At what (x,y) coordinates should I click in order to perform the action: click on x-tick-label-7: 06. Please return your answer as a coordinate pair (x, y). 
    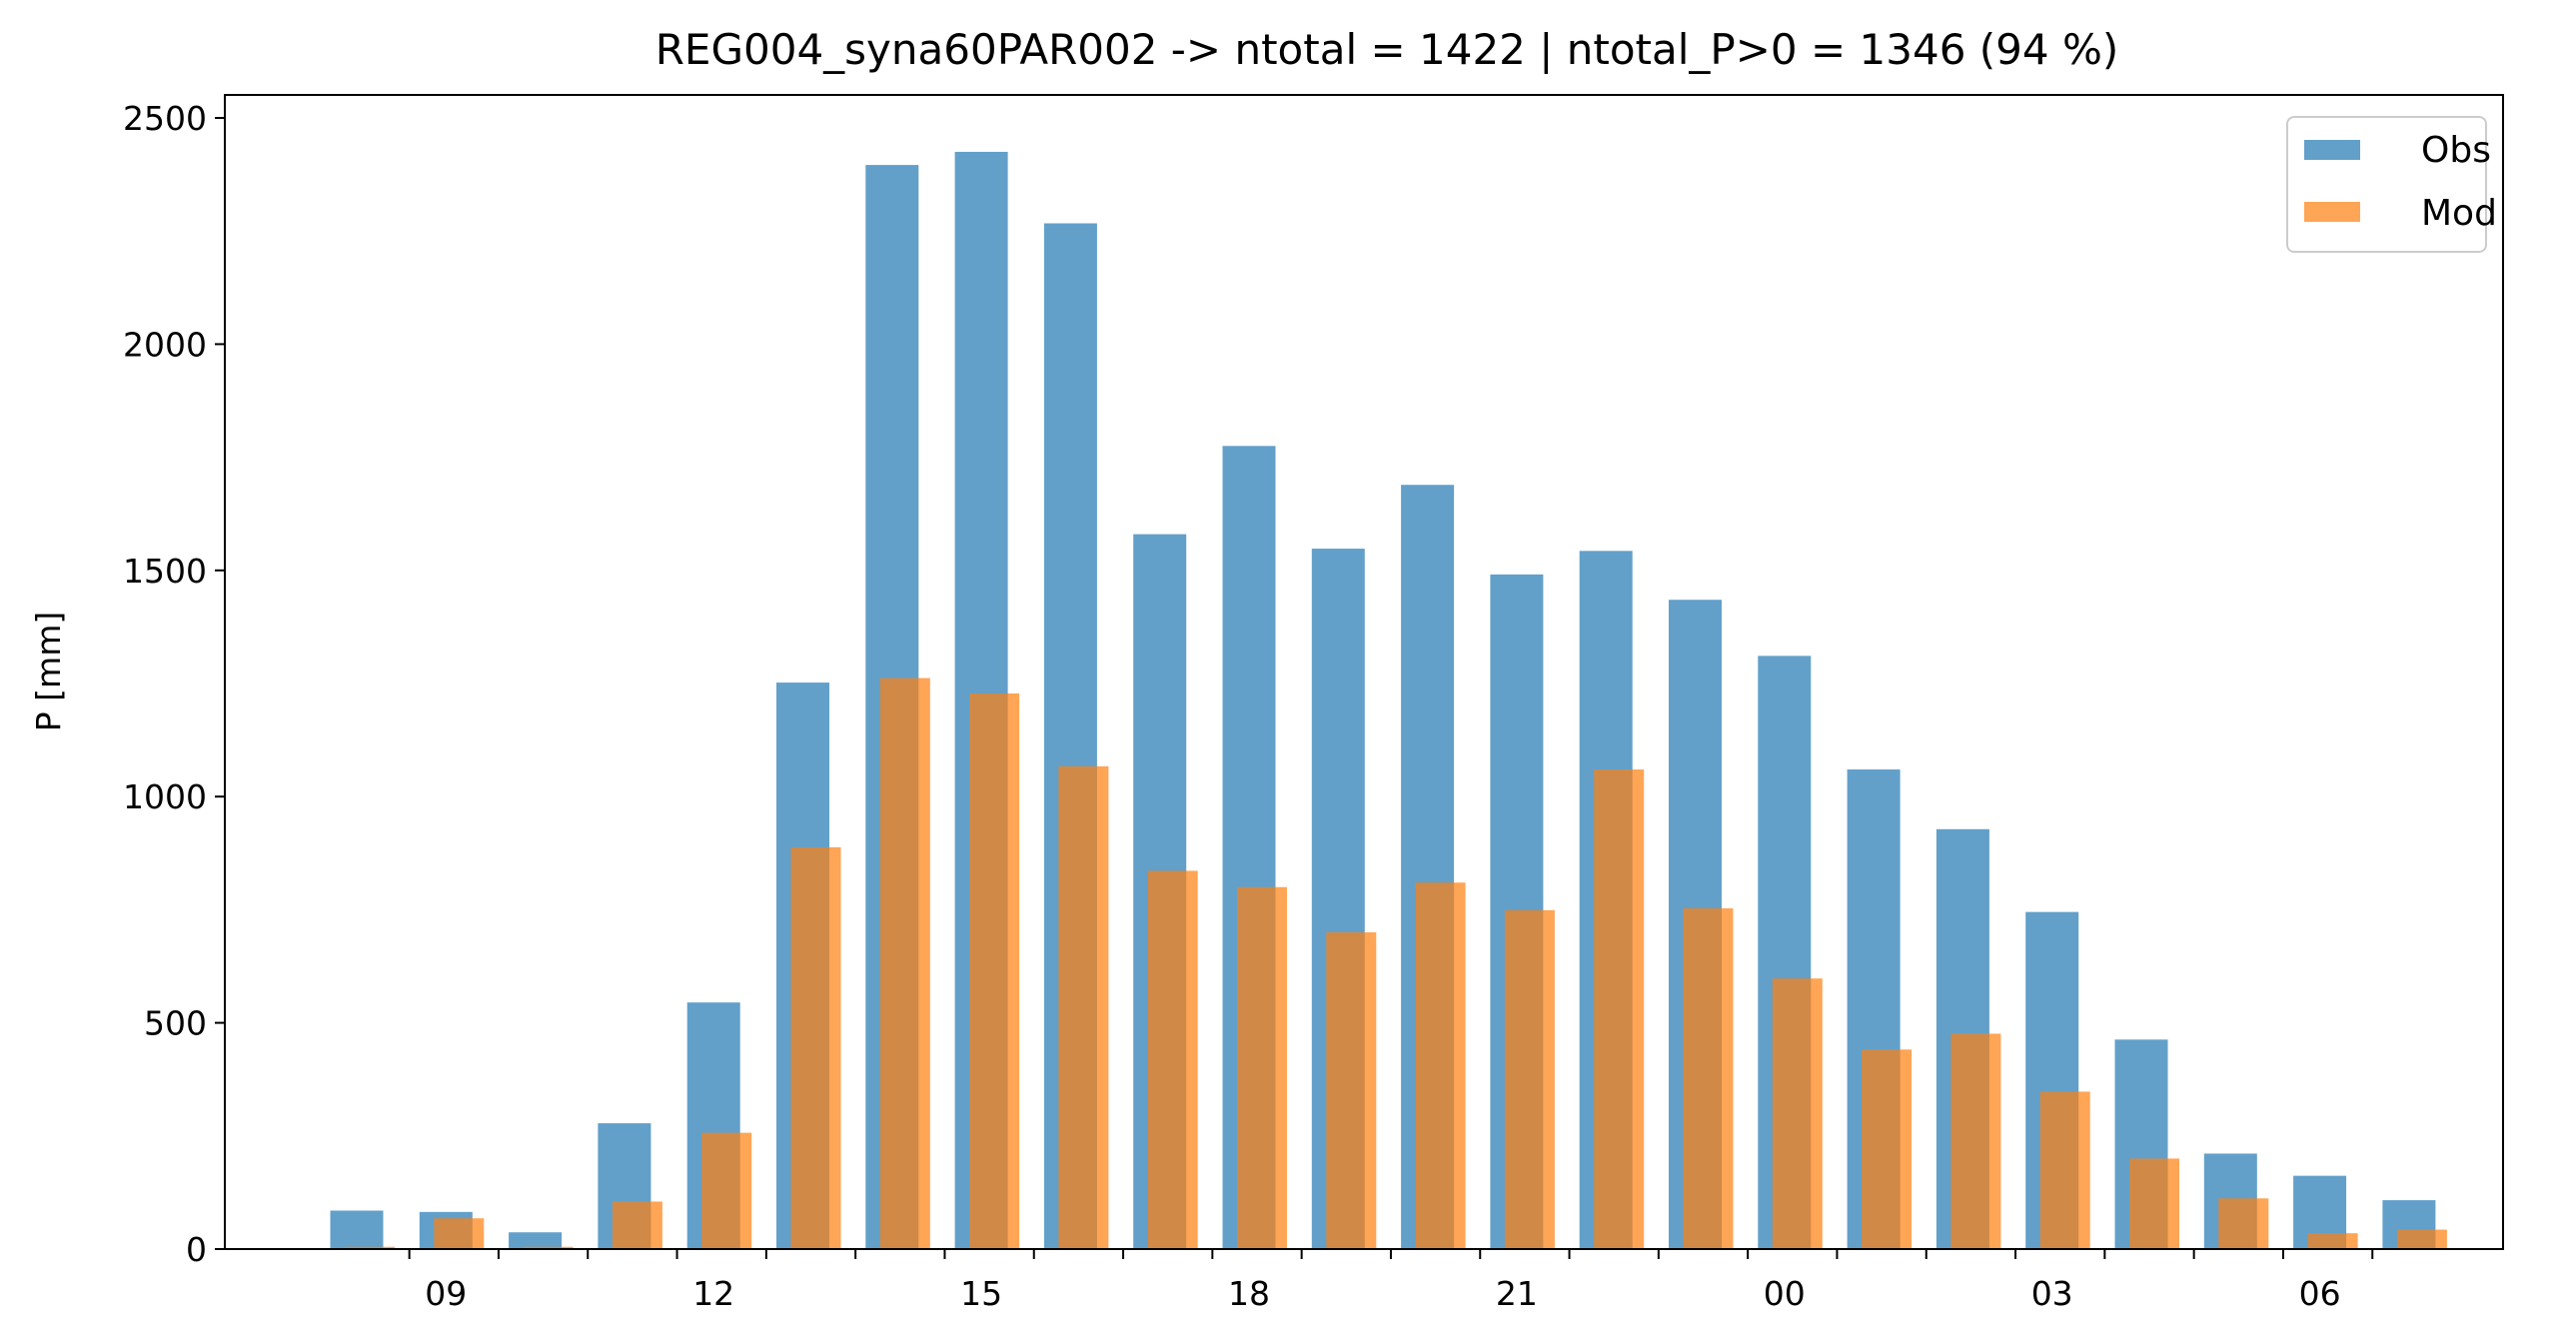
    Looking at the image, I should click on (2320, 1293).